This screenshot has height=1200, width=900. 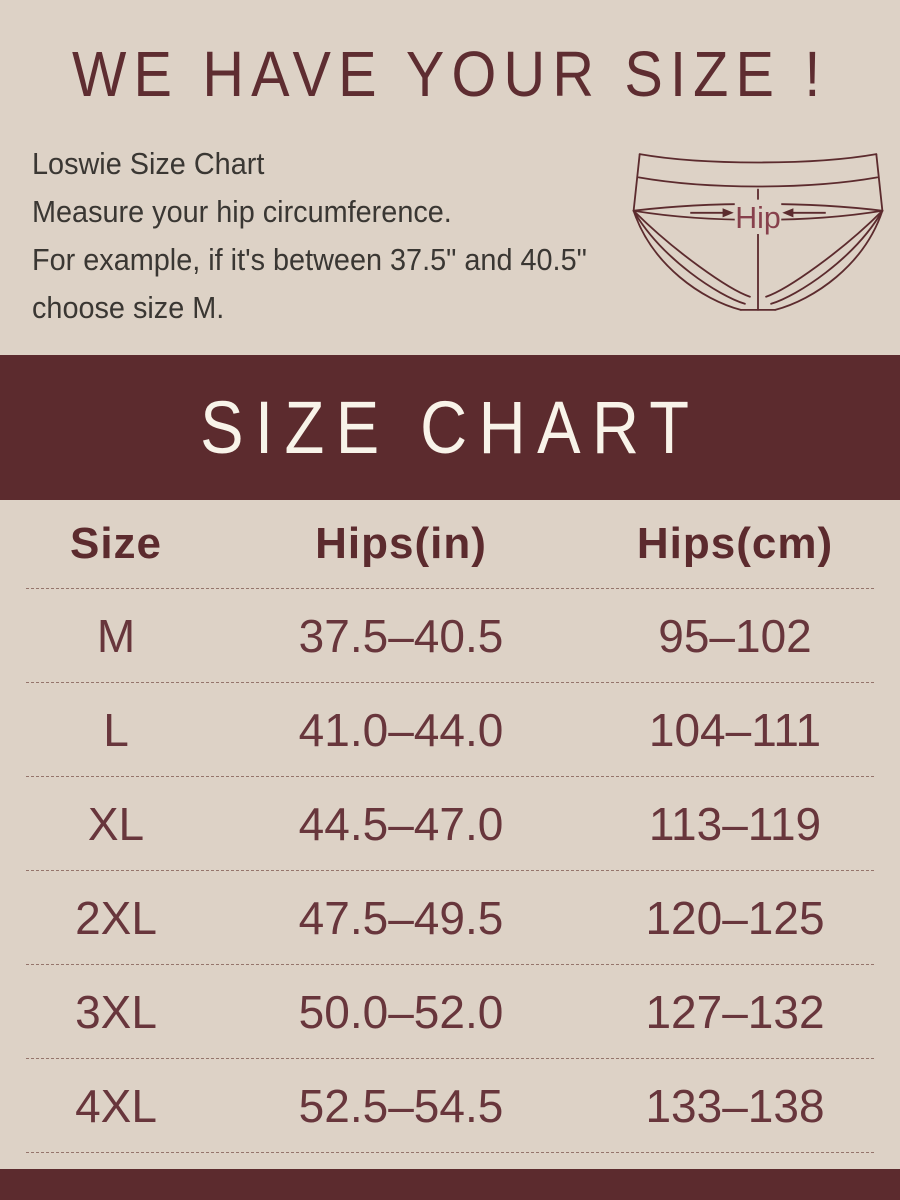 I want to click on intro-line: Measure your hip circumference., so click(x=242, y=211).